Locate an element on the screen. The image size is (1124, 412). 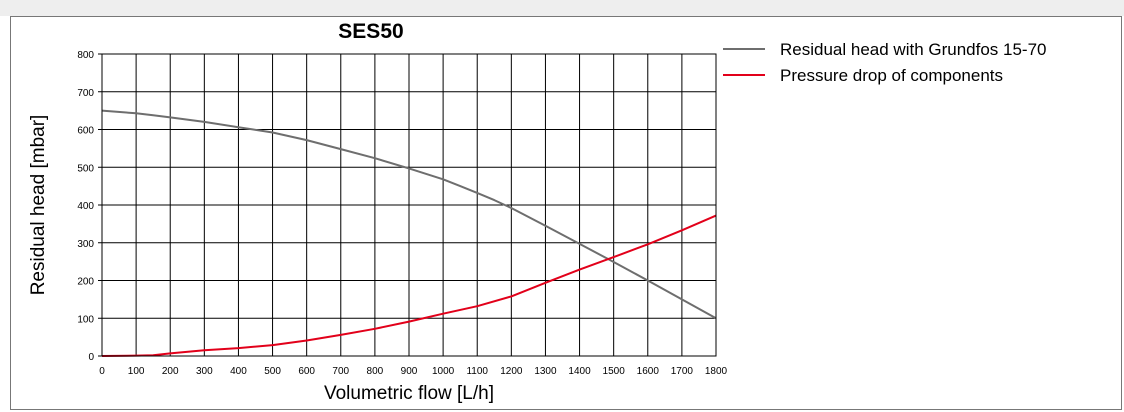
y-tick-label: 700 is located at coordinates (85, 93).